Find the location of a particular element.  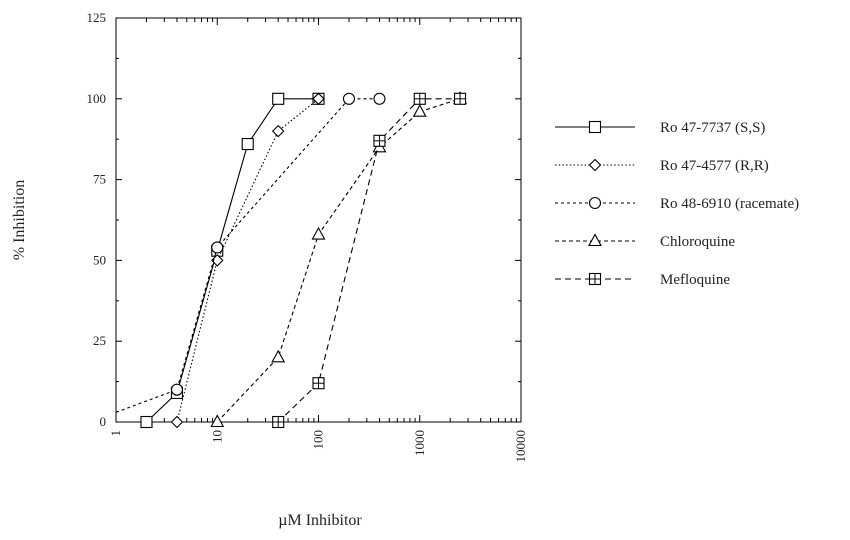

series-diamond is located at coordinates (247, 260).